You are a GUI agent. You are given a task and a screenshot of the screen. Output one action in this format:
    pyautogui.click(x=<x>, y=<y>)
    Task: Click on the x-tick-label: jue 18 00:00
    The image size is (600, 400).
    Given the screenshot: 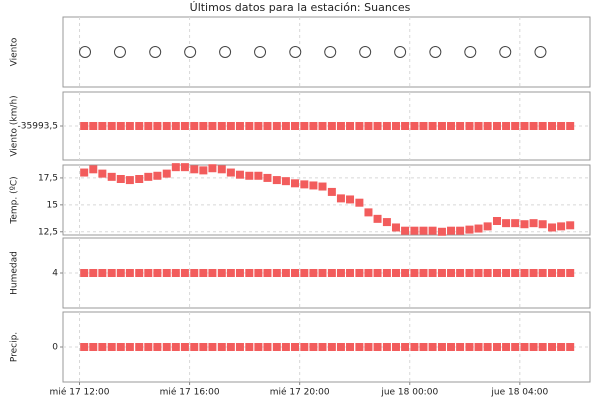 What is the action you would take?
    pyautogui.click(x=409, y=393)
    